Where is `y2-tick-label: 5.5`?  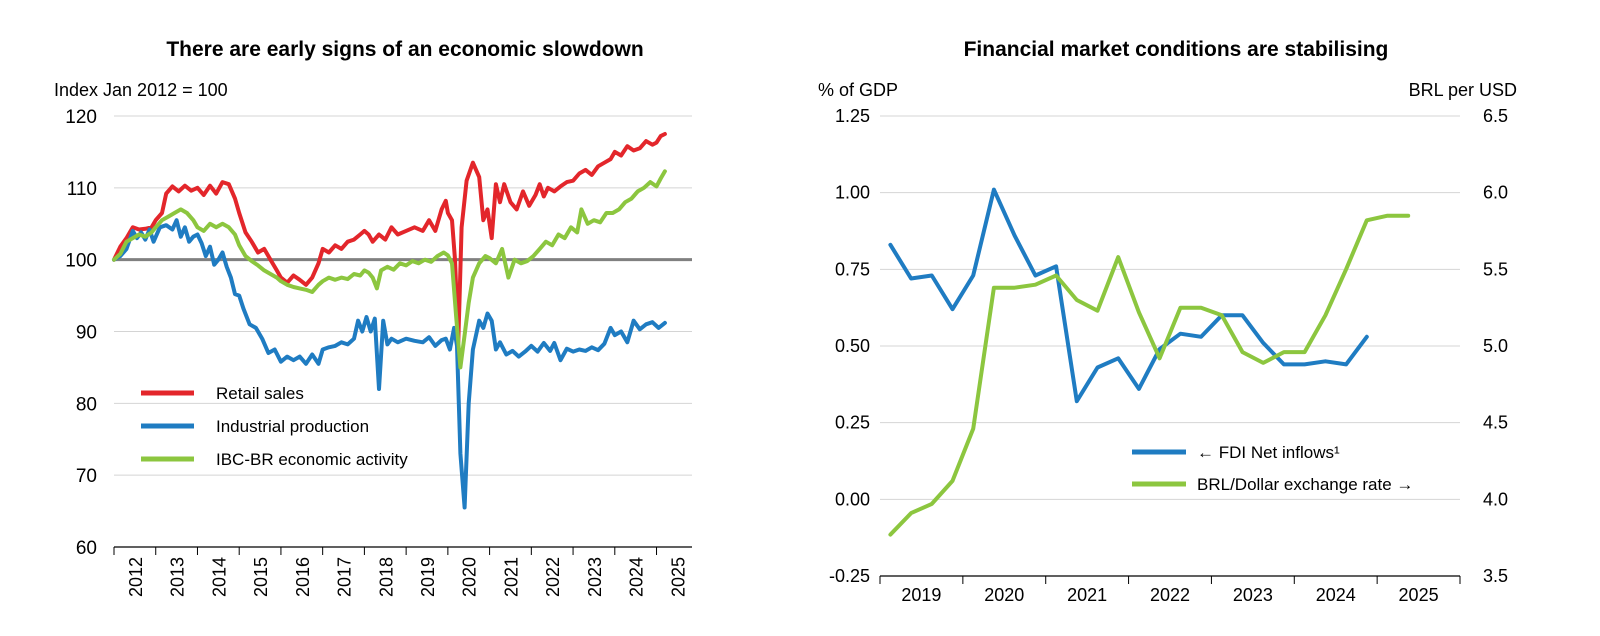 y2-tick-label: 5.5 is located at coordinates (1495, 269).